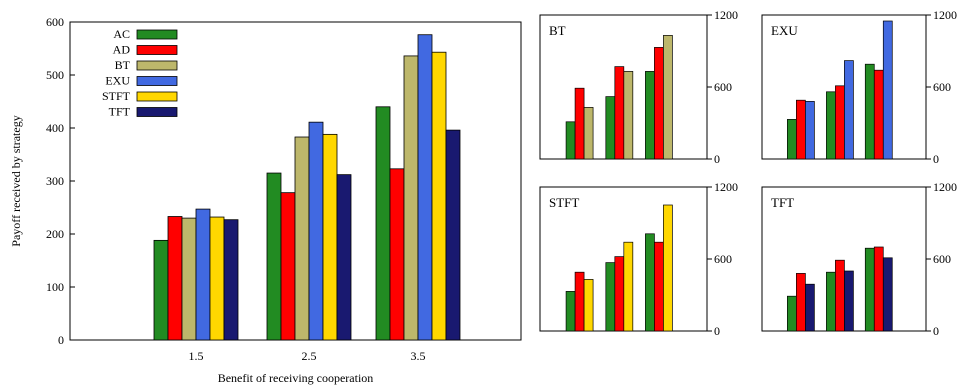 The height and width of the screenshot is (392, 962). I want to click on bar-stft-2.5, so click(330, 237).